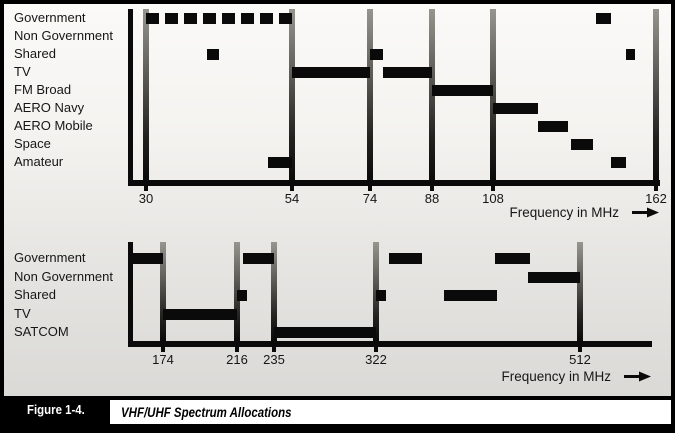 This screenshot has height=433, width=675. I want to click on figure-caption-bar: Figure 1-4. VHF/UHF Spectrum Allocations, so click(337, 414).